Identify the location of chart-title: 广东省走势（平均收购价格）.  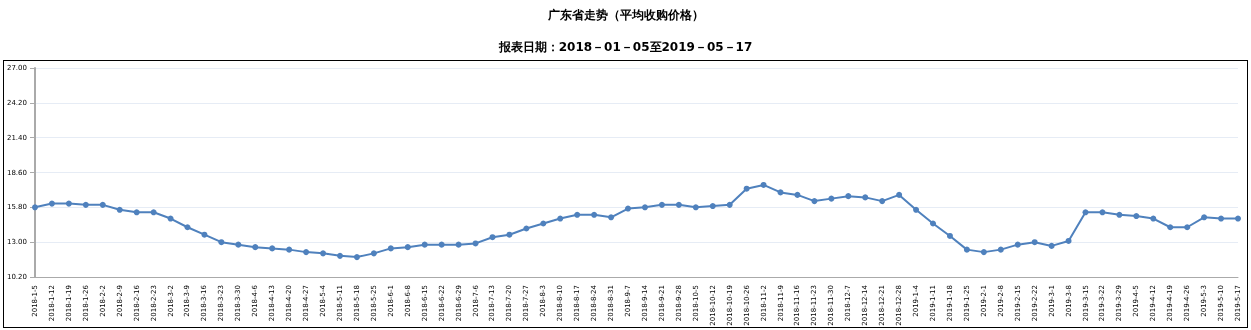
(625, 15).